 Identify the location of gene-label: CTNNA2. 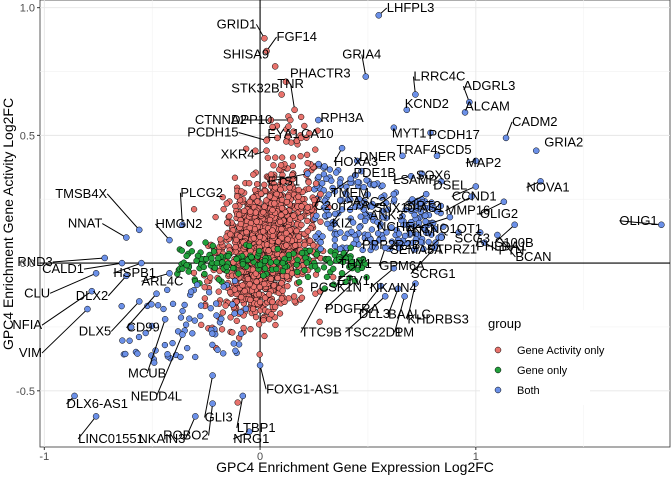
(221, 119).